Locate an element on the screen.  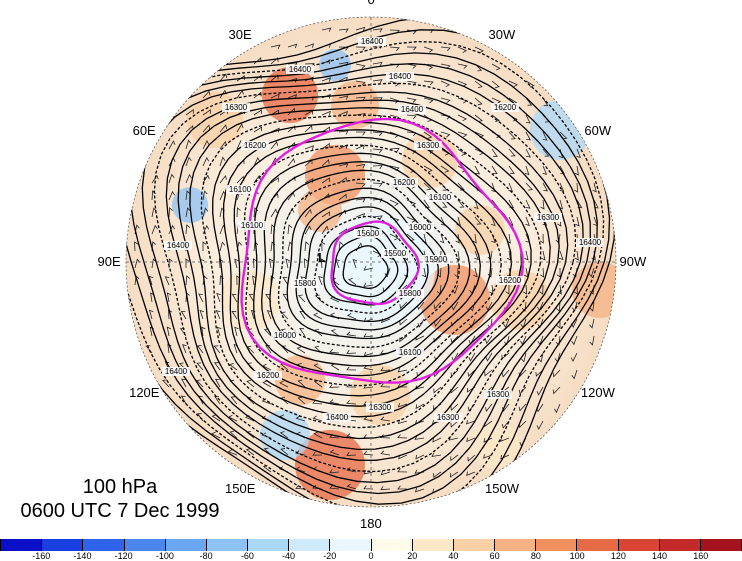
colorbar-label: 60 is located at coordinates (494, 556).